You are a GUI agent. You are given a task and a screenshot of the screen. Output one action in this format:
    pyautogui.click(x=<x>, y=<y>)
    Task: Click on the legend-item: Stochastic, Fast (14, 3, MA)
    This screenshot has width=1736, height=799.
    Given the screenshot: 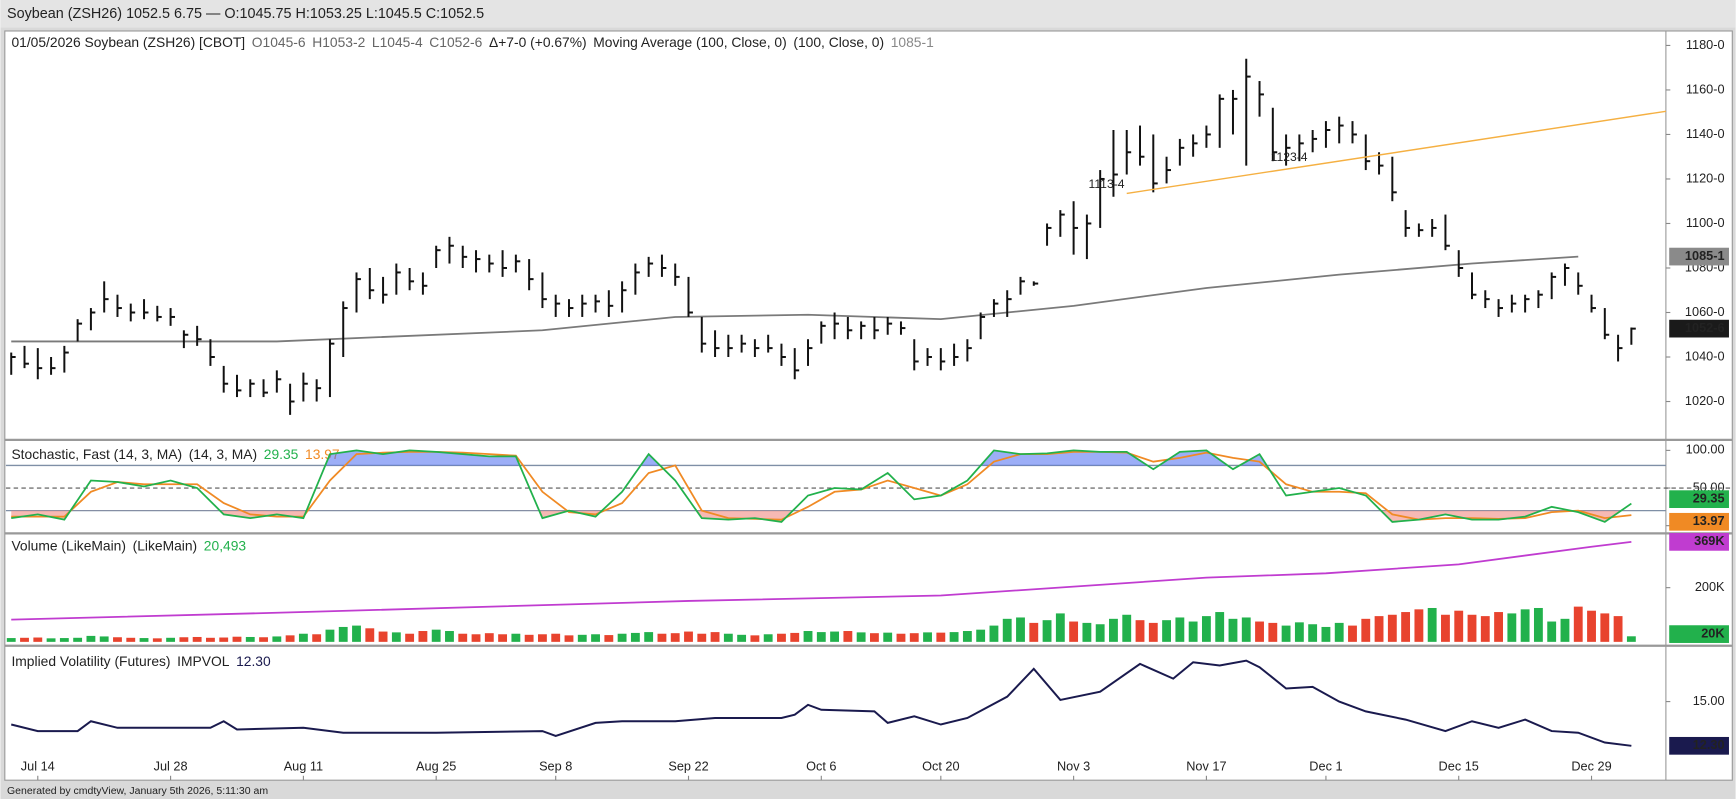 What is the action you would take?
    pyautogui.click(x=96, y=453)
    